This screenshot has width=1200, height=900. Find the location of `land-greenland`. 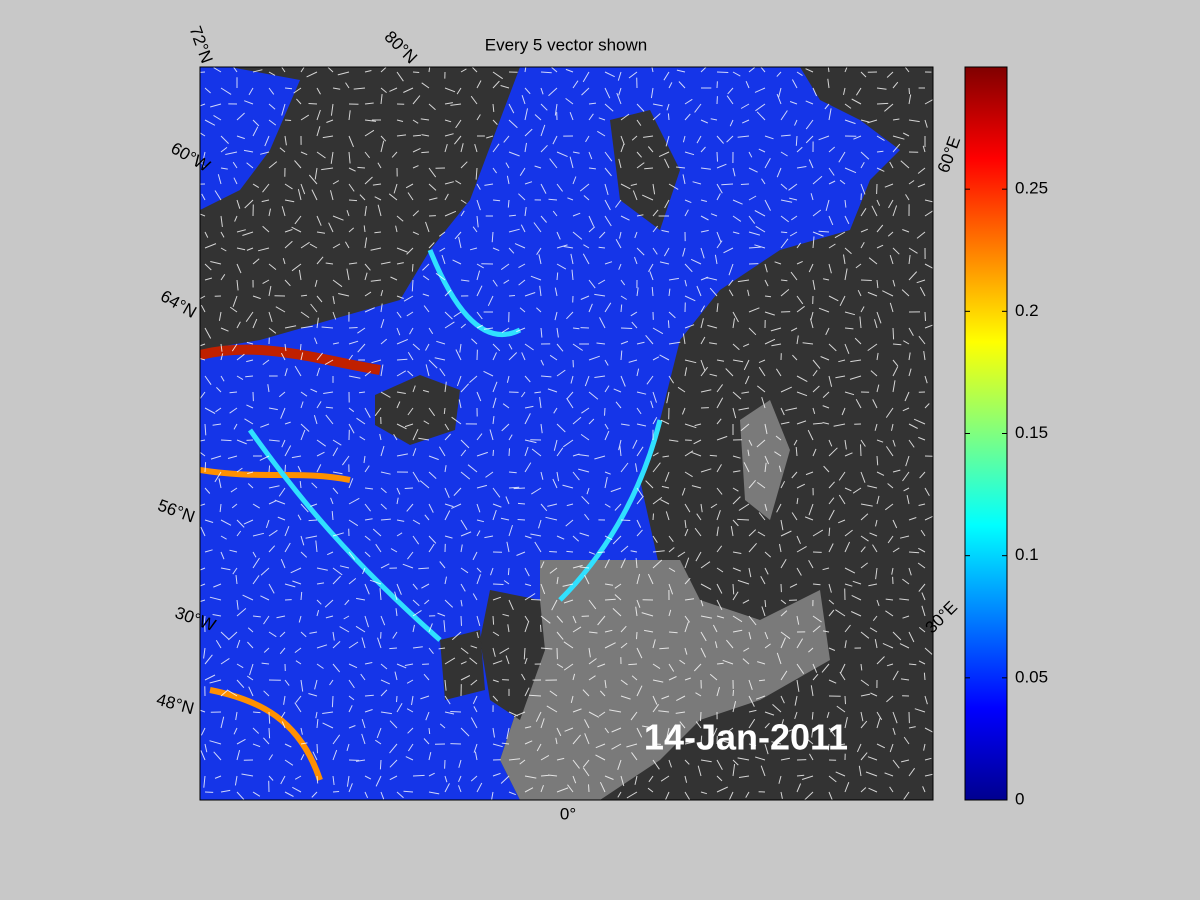

land-greenland is located at coordinates (360, 208).